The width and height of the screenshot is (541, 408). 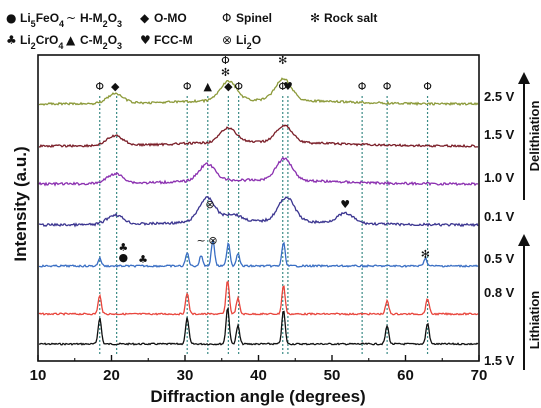 What do you see at coordinates (534, 320) in the screenshot?
I see `lithiation-label: Lithiation` at bounding box center [534, 320].